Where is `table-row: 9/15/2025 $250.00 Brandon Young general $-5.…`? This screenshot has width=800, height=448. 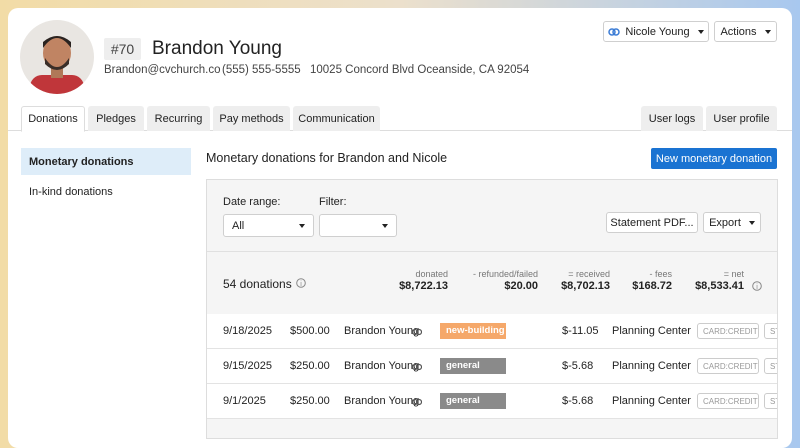 table-row: 9/15/2025 $250.00 Brandon Young general $-5.… is located at coordinates (492, 366).